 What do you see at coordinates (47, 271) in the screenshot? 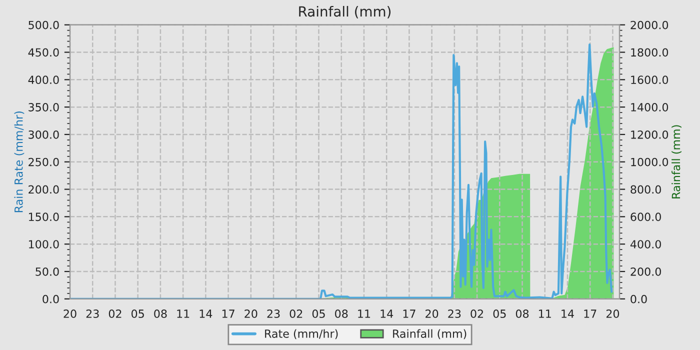
I see `y-tick-label: 50.0` at bounding box center [47, 271].